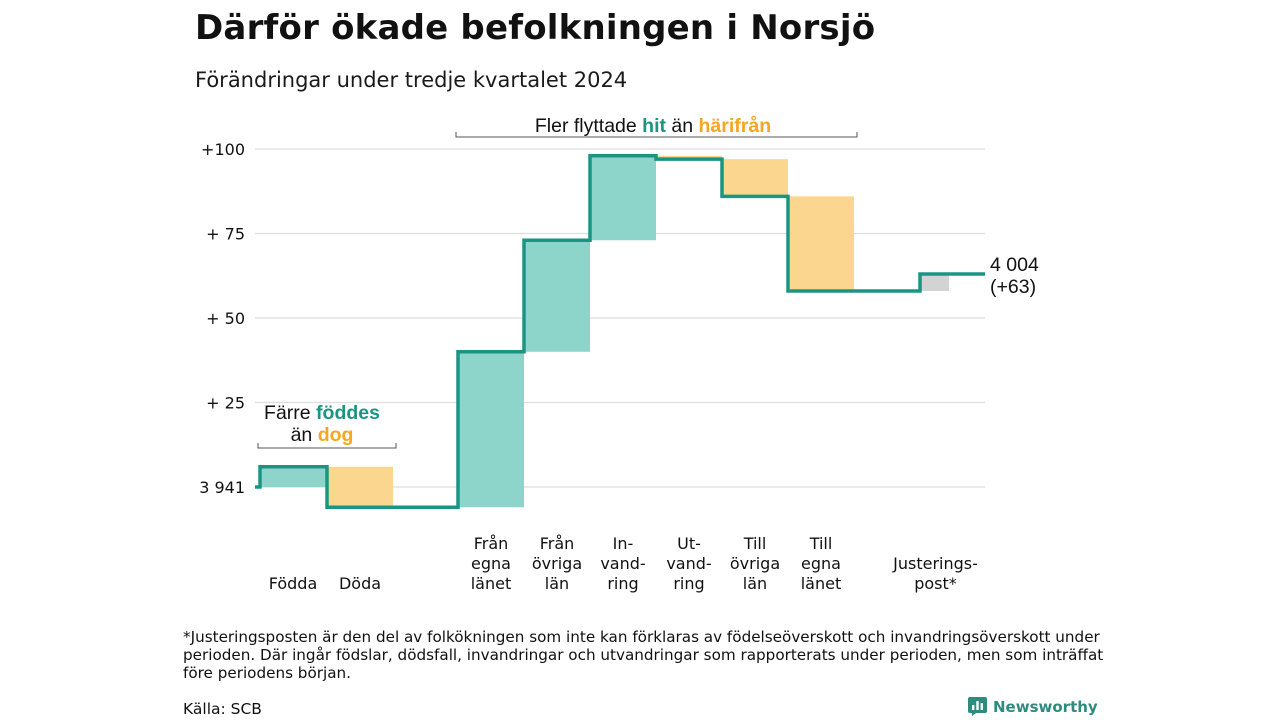 The height and width of the screenshot is (720, 1280). Describe the element at coordinates (304, 435) in the screenshot. I see `births-annotation-part: än` at that location.